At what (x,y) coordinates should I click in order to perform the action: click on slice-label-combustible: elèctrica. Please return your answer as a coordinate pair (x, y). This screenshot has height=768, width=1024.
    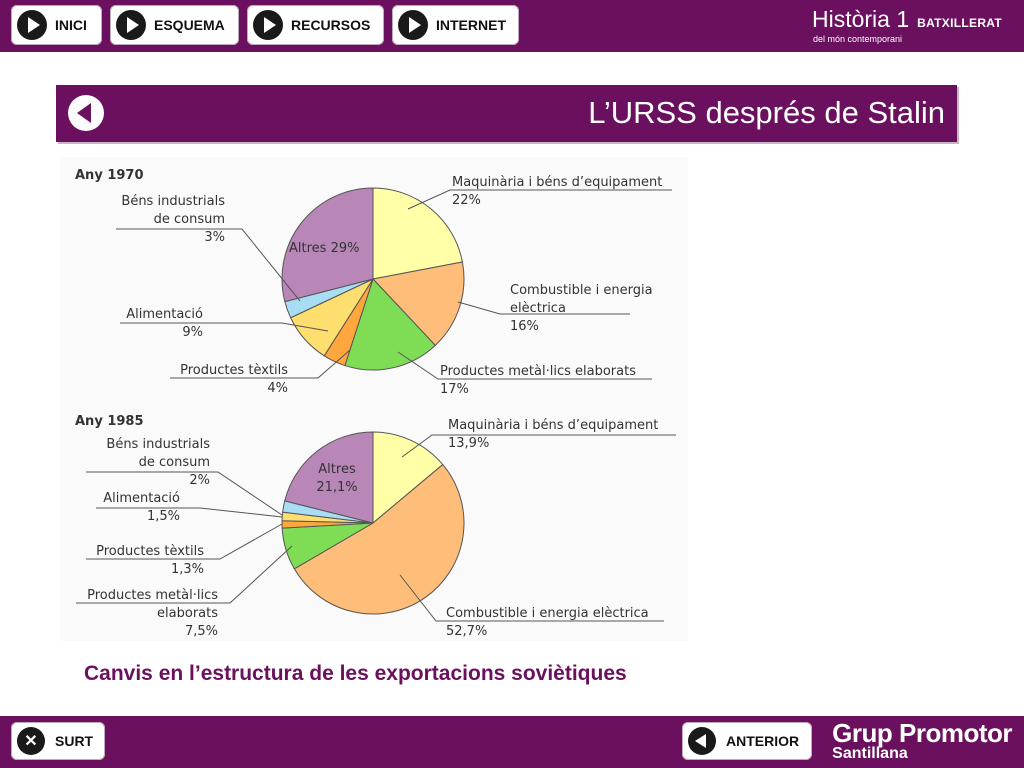
    Looking at the image, I should click on (538, 308).